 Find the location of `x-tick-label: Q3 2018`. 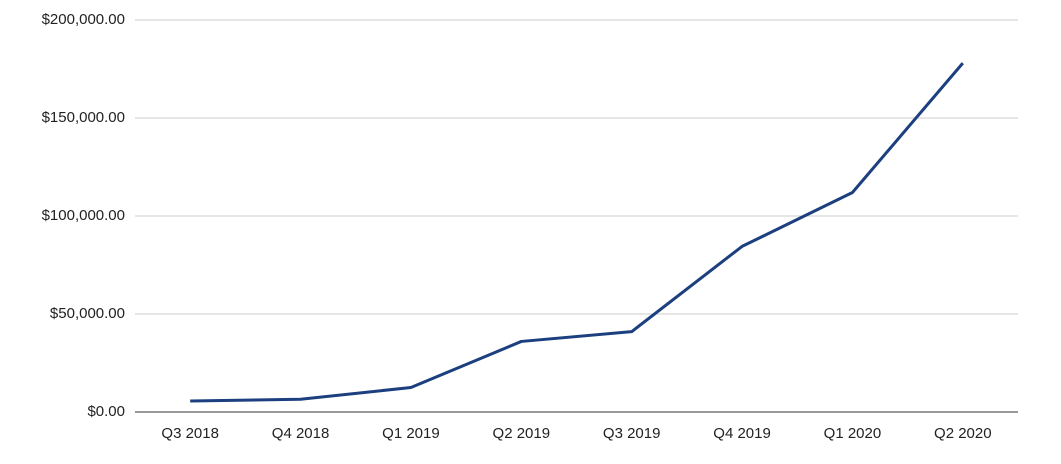

x-tick-label: Q3 2018 is located at coordinates (190, 433).